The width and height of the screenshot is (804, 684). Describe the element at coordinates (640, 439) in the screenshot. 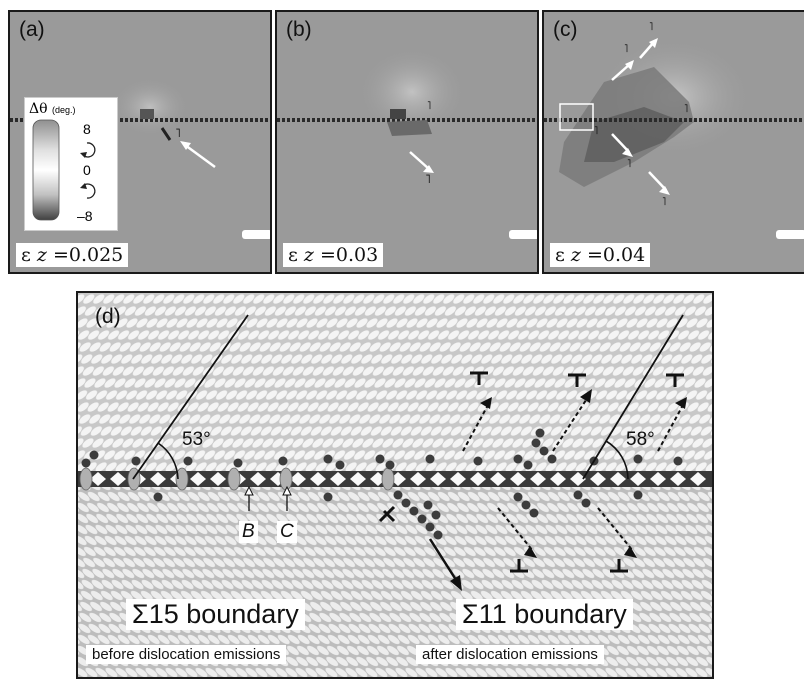

I see `angle-58-label: 58°` at that location.